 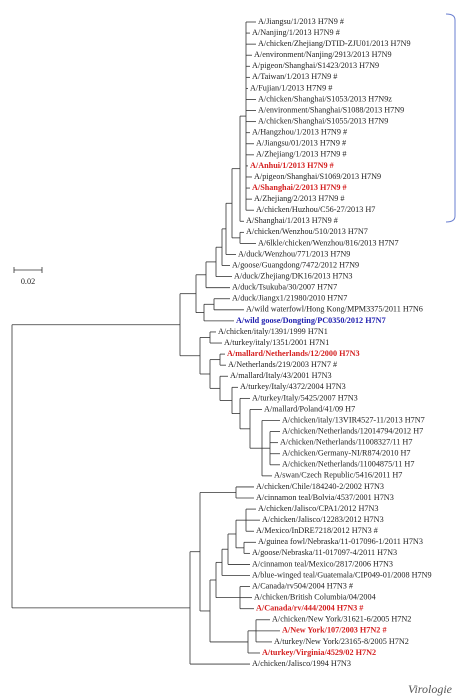 What do you see at coordinates (322, 563) in the screenshot?
I see `leaf-label: A/cinnamon teal/Mexico/2817/2006 H7N3` at bounding box center [322, 563].